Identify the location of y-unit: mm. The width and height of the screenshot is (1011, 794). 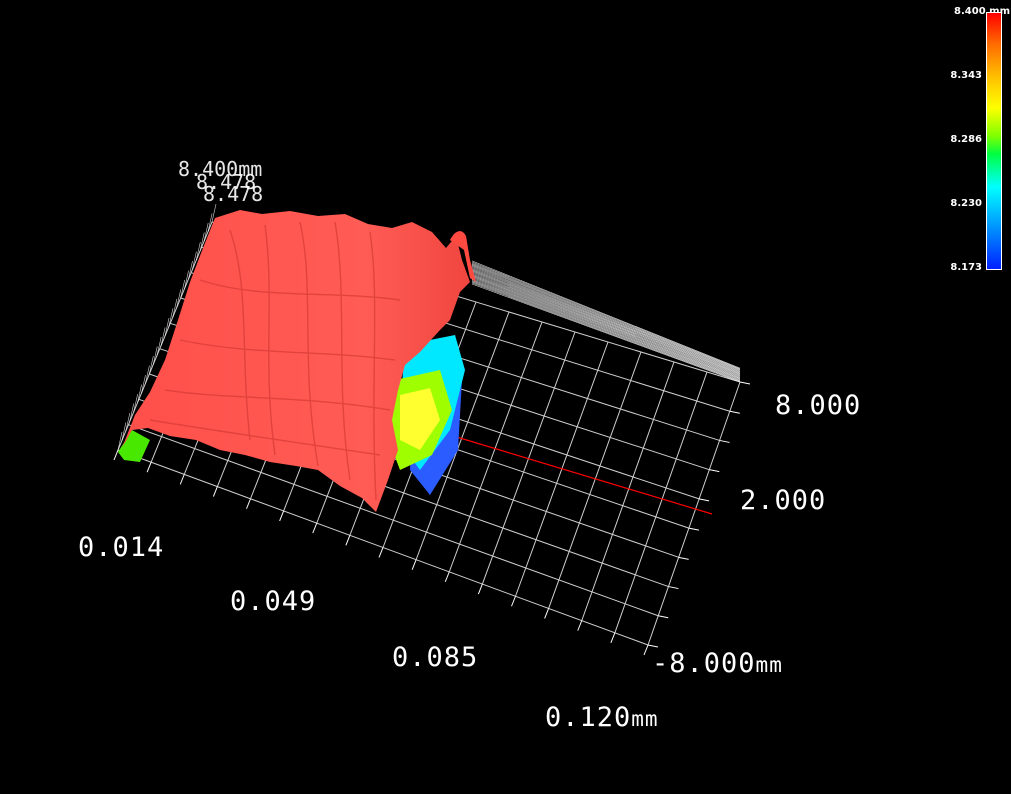
(769, 665).